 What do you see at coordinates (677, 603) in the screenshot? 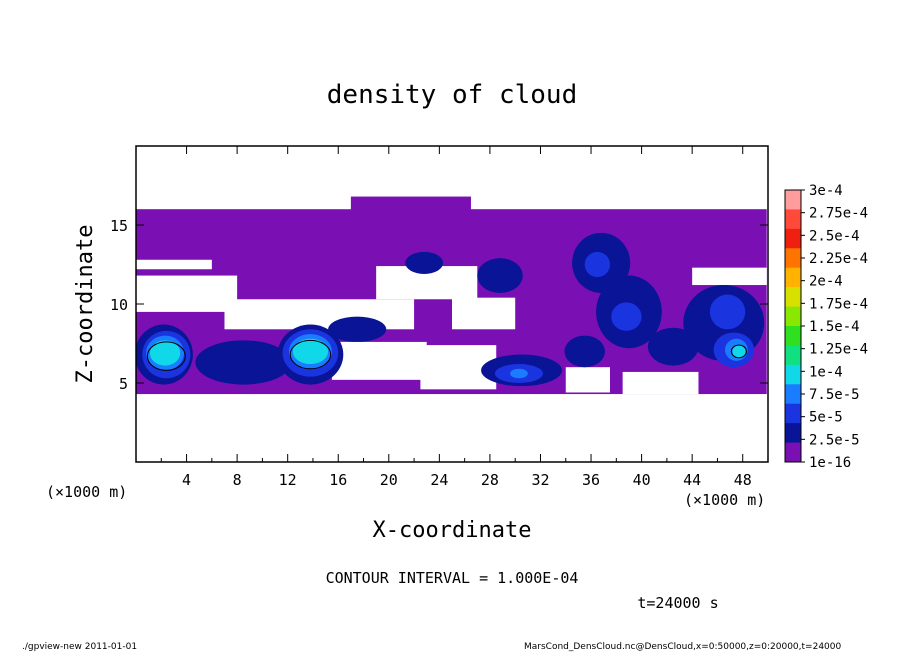
I see `time-label: t=24000 s` at bounding box center [677, 603].